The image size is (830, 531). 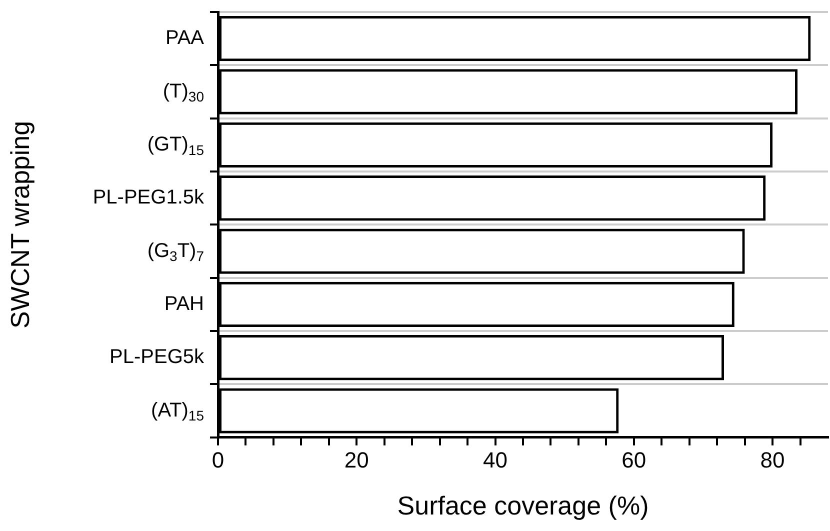 I want to click on x-tick-label: 40, so click(x=495, y=460).